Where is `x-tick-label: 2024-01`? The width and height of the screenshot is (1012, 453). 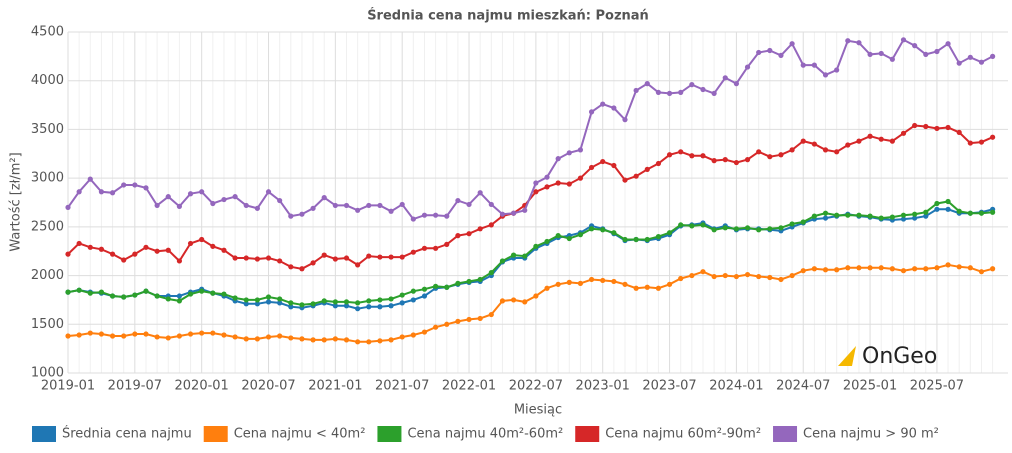 x-tick-label: 2024-01 is located at coordinates (736, 386).